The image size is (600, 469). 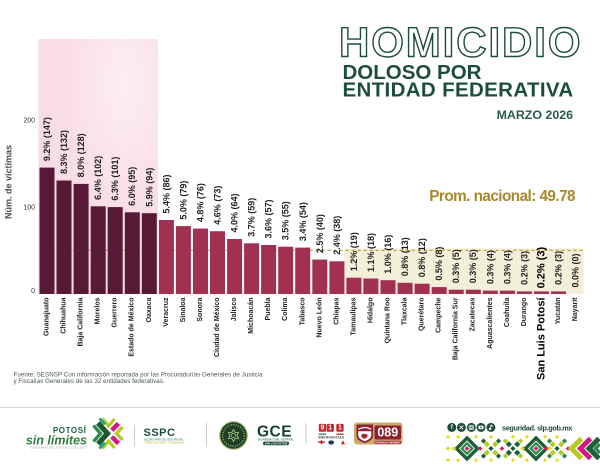 What do you see at coordinates (371, 252) in the screenshot?
I see `svg-text: 1.1% (18)` at bounding box center [371, 252].